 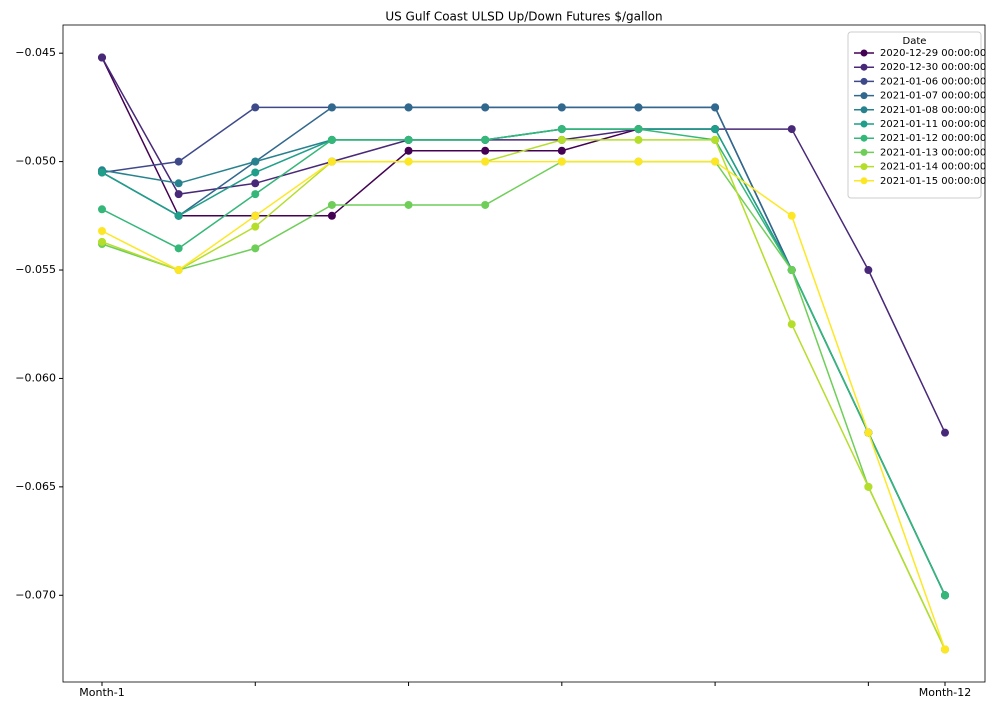 I want to click on legend-box, so click(x=914, y=115).